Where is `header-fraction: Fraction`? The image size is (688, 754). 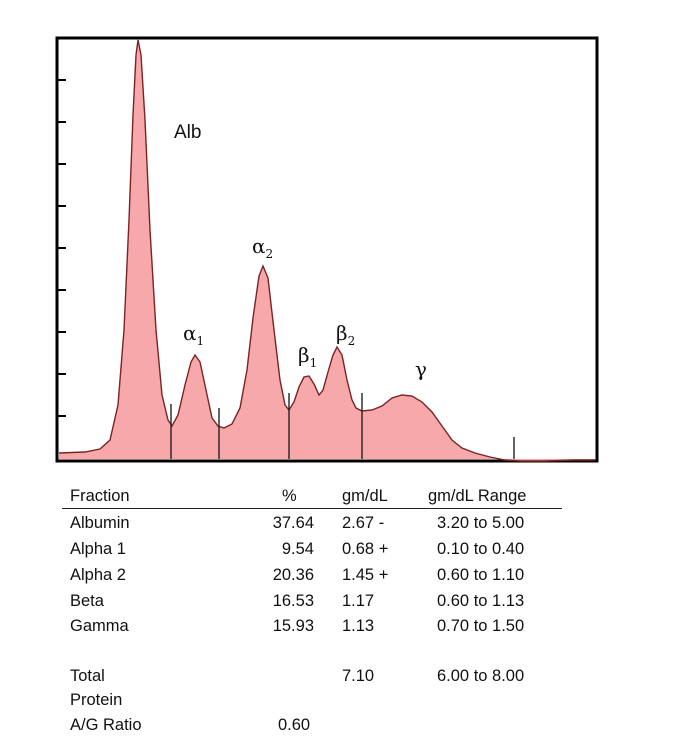
header-fraction: Fraction is located at coordinates (100, 496).